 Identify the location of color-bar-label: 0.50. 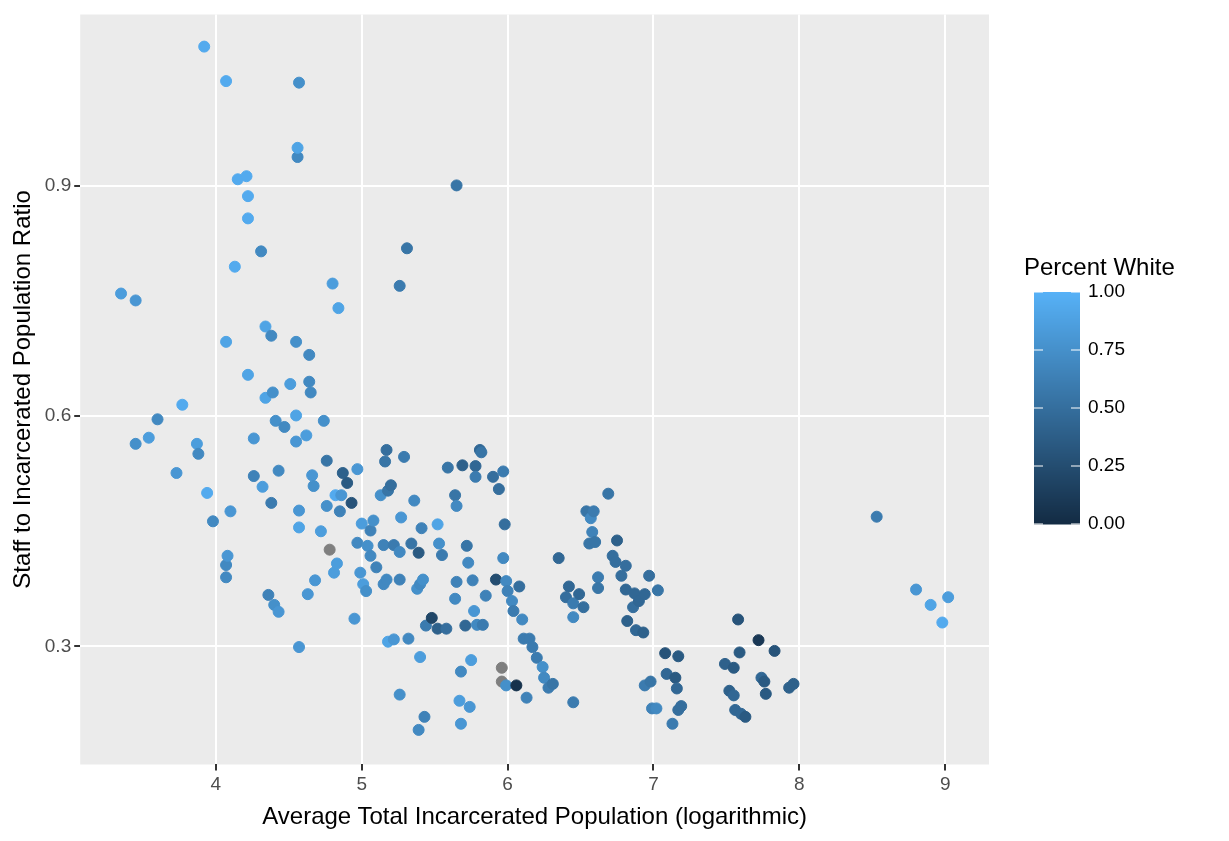
(1106, 407).